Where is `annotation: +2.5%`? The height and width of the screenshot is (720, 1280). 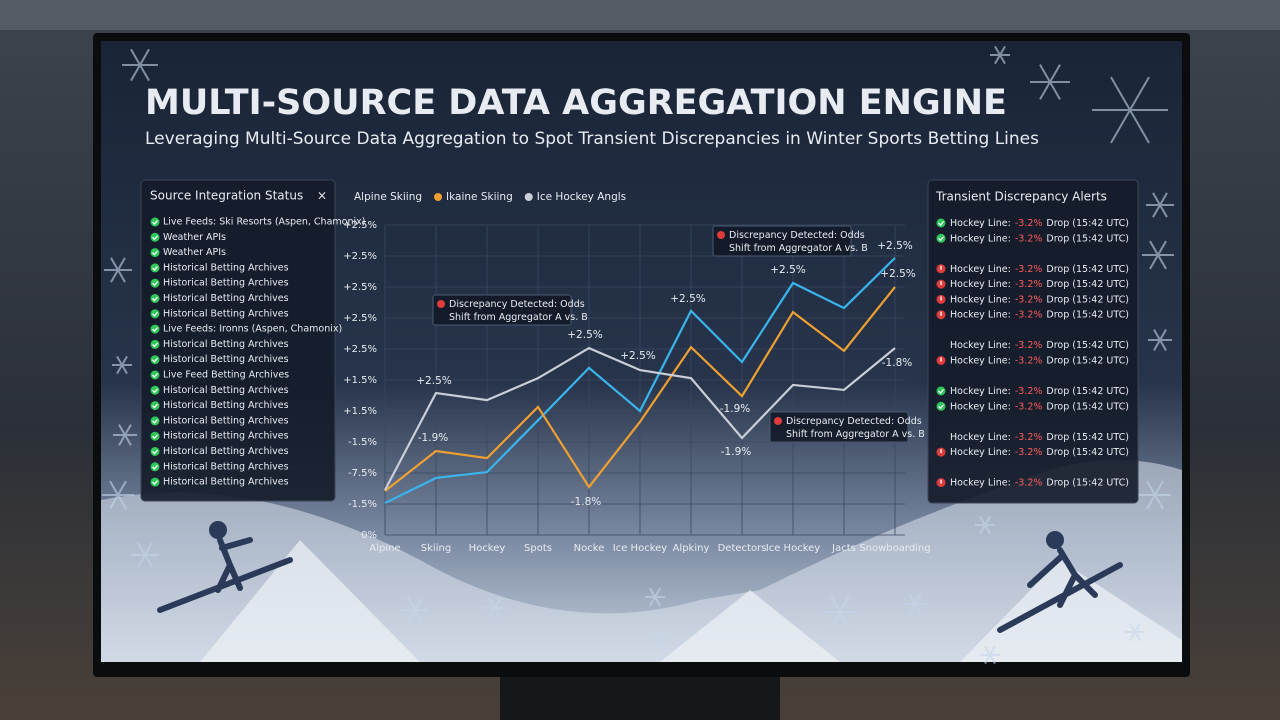
annotation: +2.5% is located at coordinates (897, 274).